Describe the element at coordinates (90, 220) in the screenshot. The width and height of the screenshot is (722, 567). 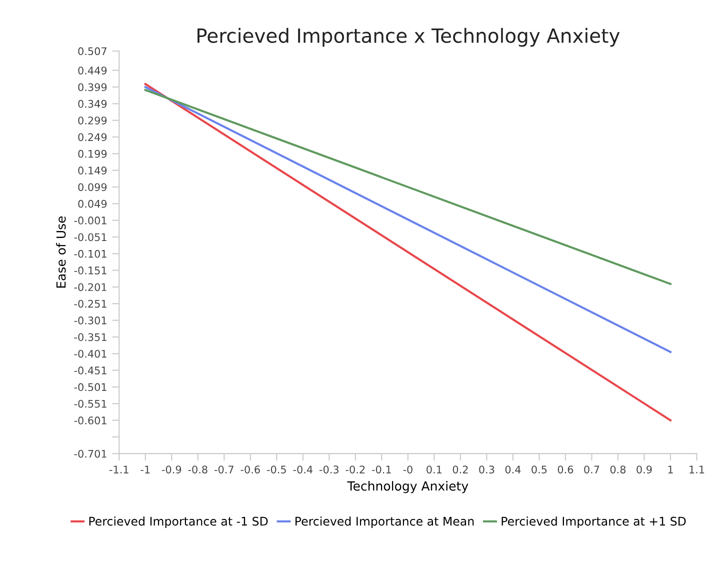
I see `y-tick-label: -0.001` at that location.